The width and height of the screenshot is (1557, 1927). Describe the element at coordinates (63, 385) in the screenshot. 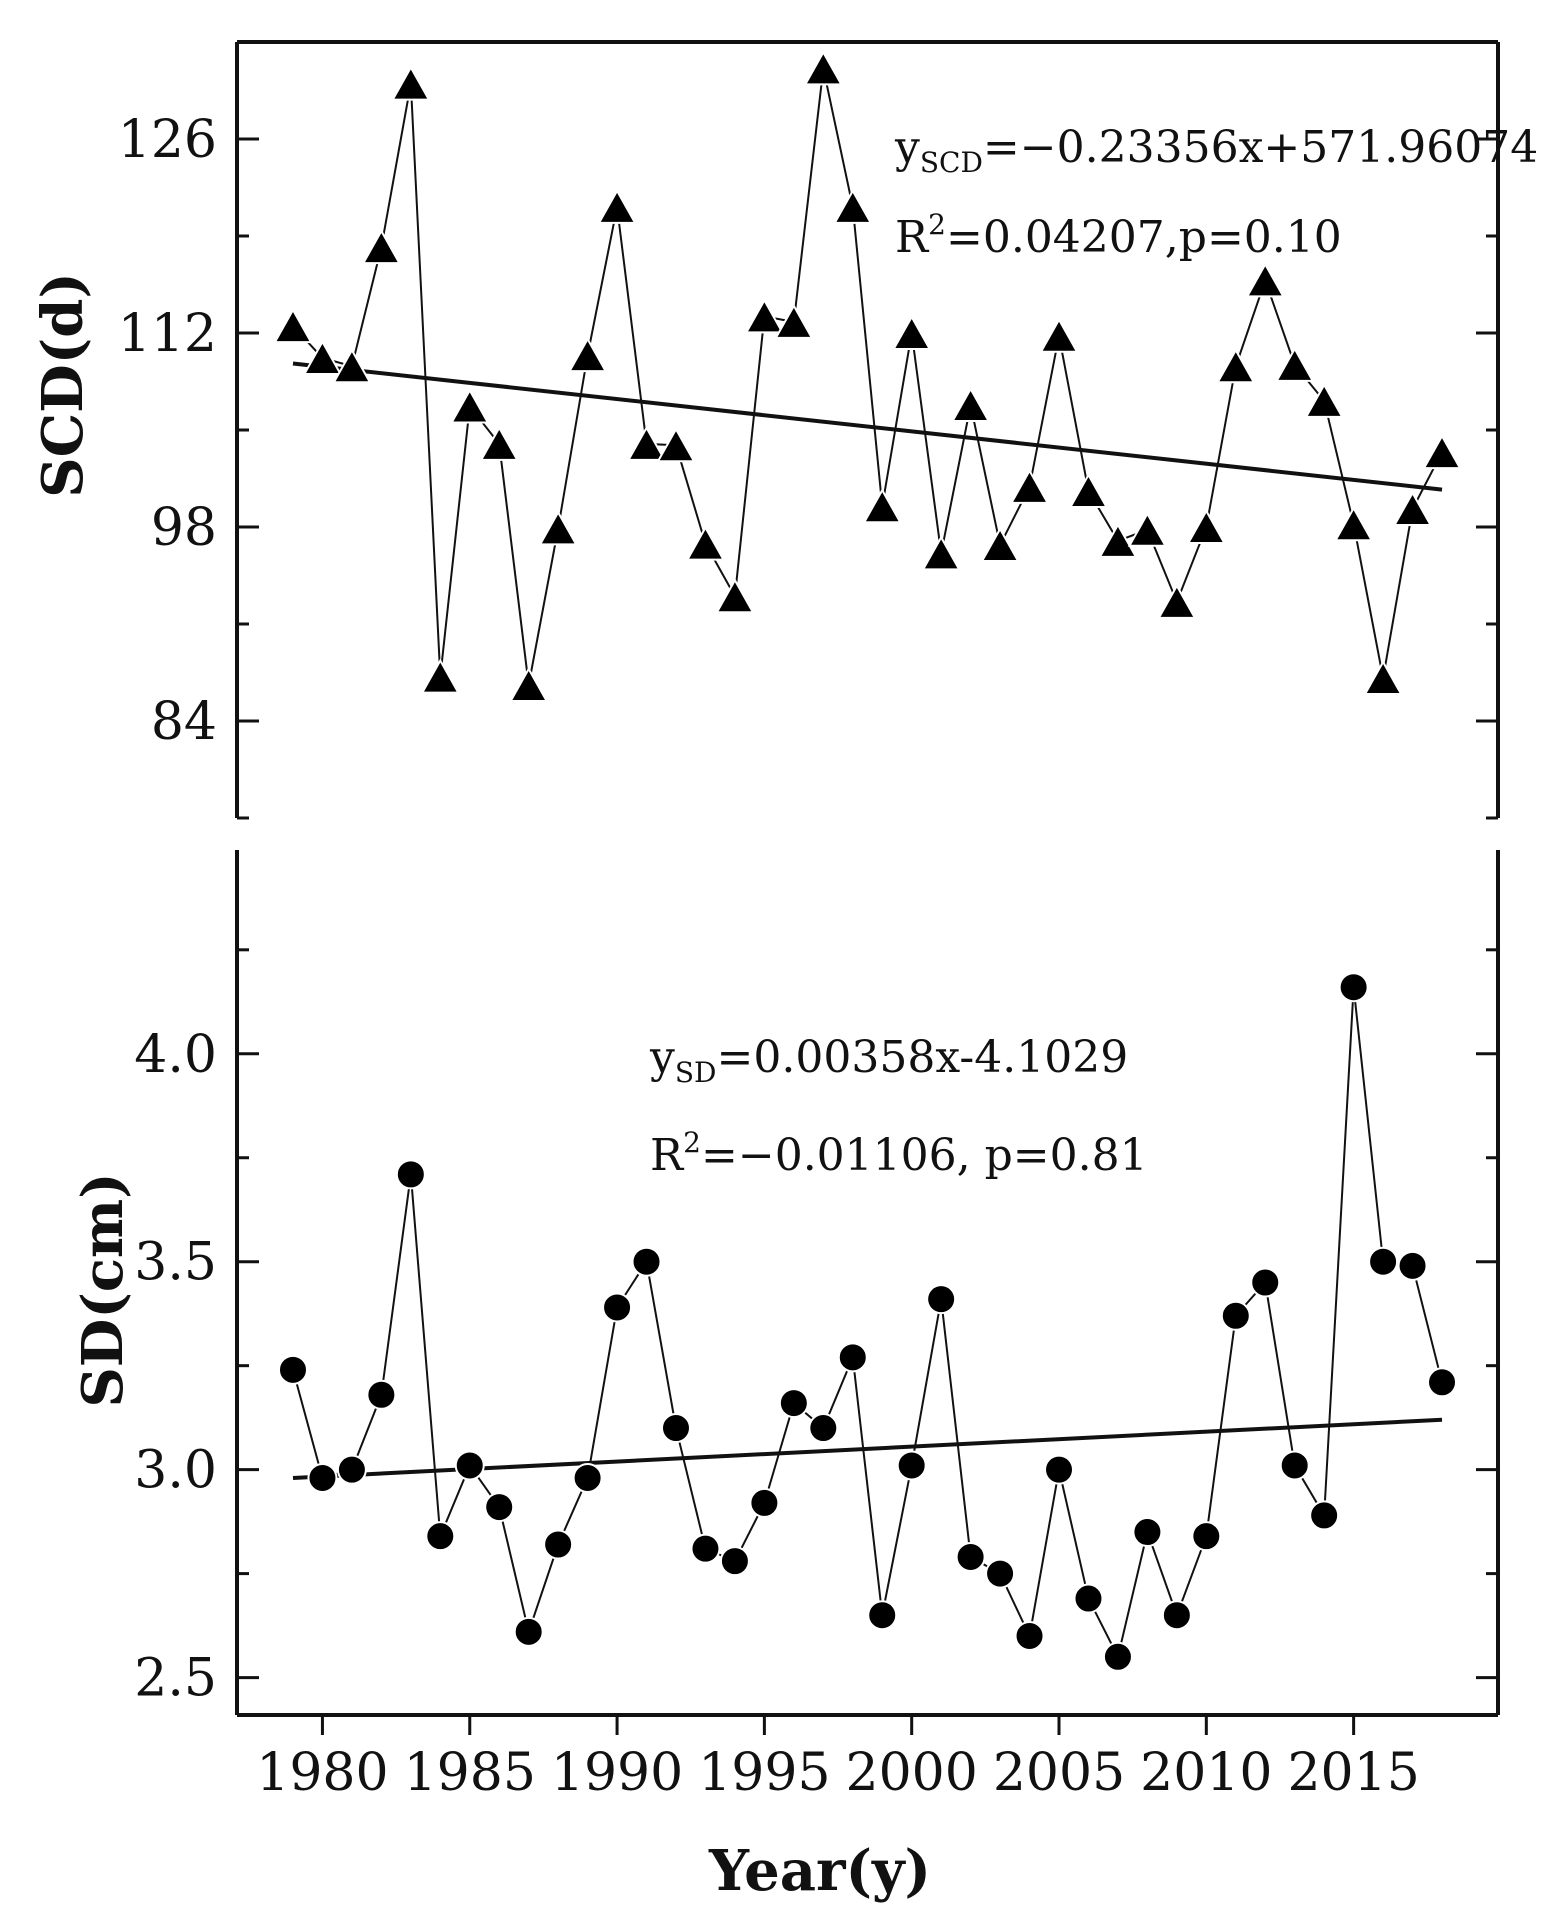

I see `scd-y-axis-title: SCD(d)` at that location.